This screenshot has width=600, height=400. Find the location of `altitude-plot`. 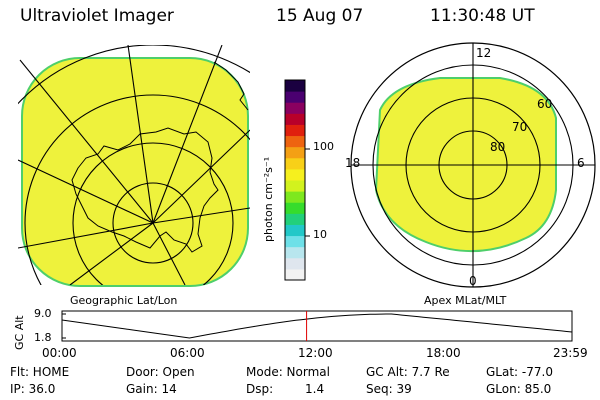

altitude-plot is located at coordinates (317, 326).